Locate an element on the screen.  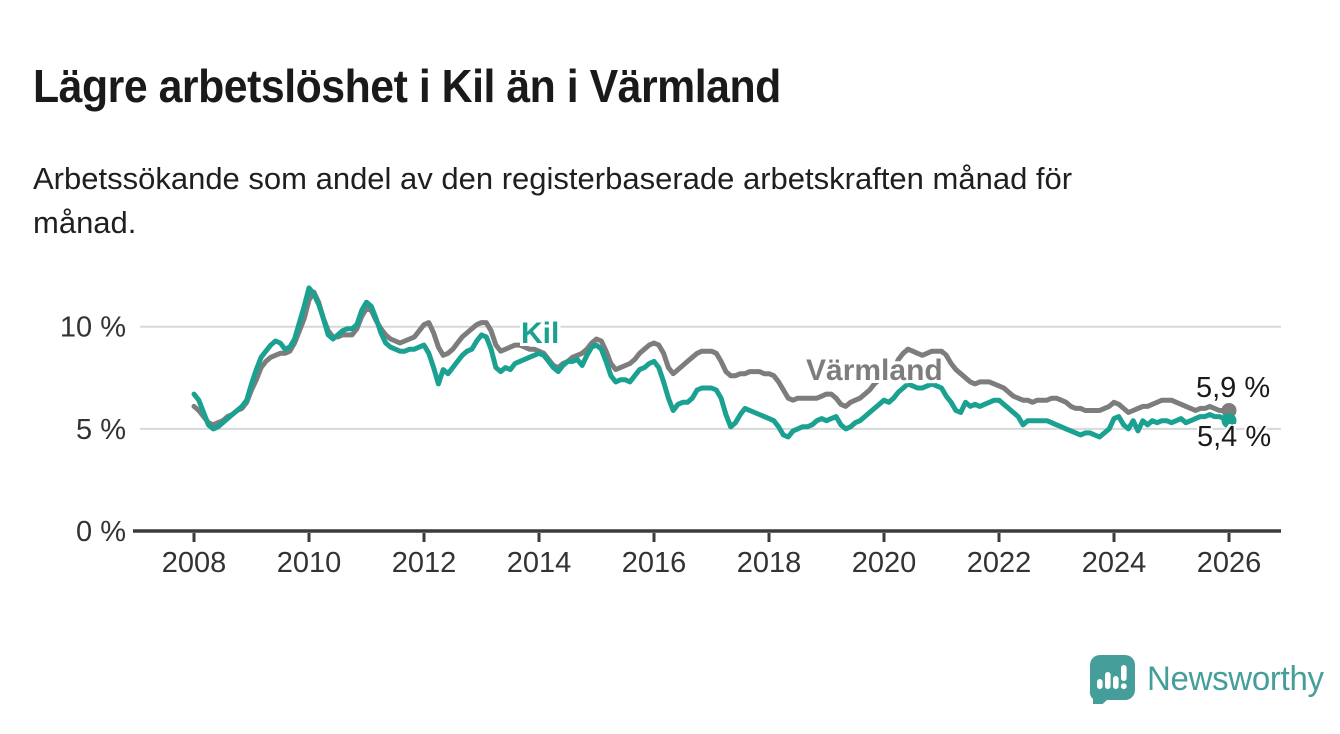
series-end-dot-kil is located at coordinates (1229, 421).